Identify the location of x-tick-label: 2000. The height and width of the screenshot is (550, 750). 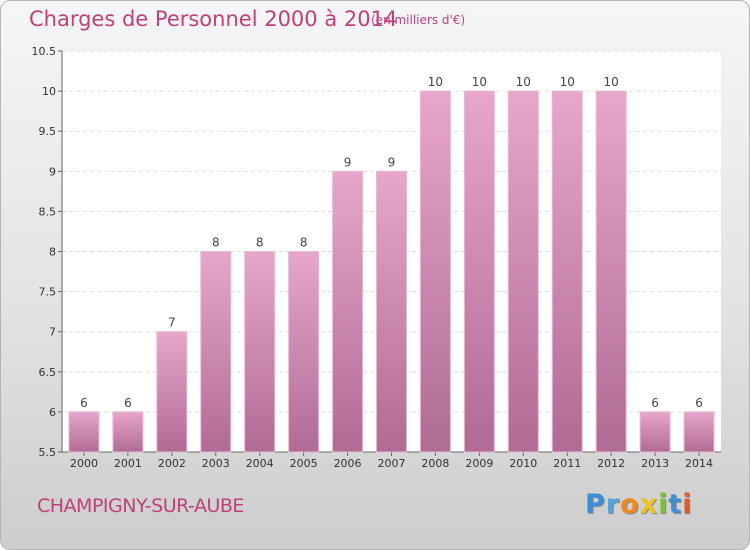
(84, 463).